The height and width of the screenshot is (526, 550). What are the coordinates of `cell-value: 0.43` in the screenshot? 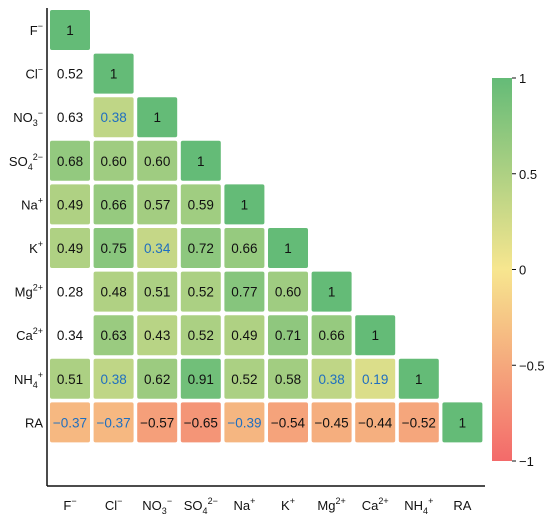 It's located at (157, 335).